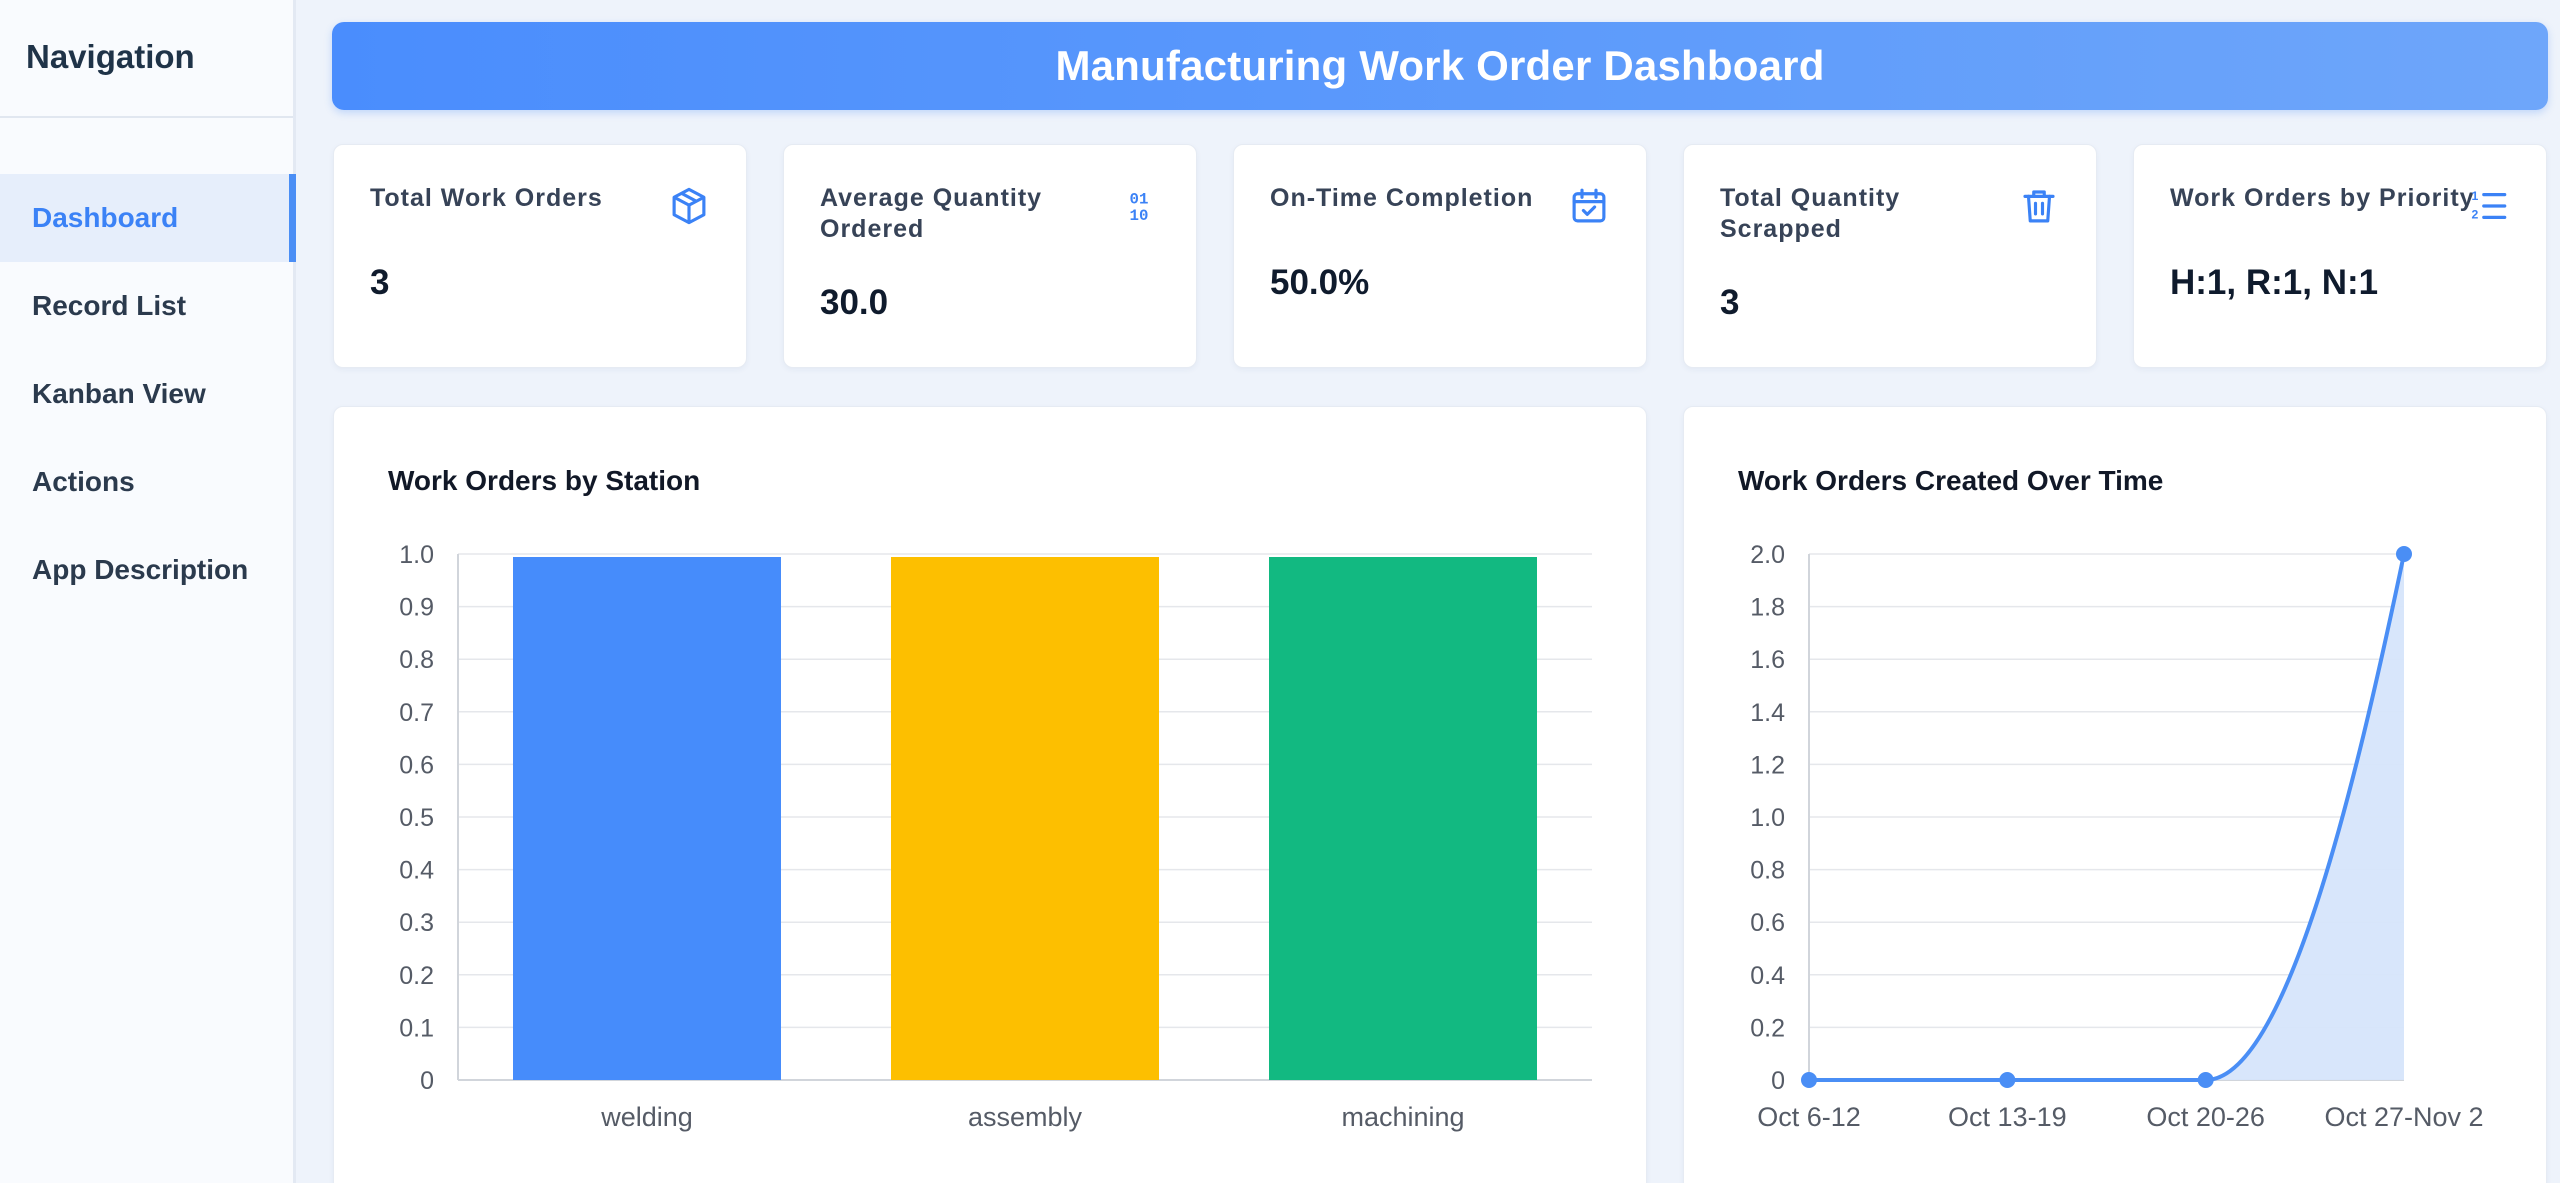  Describe the element at coordinates (486, 198) in the screenshot. I see `kpi-label: Total Work Orders` at that location.